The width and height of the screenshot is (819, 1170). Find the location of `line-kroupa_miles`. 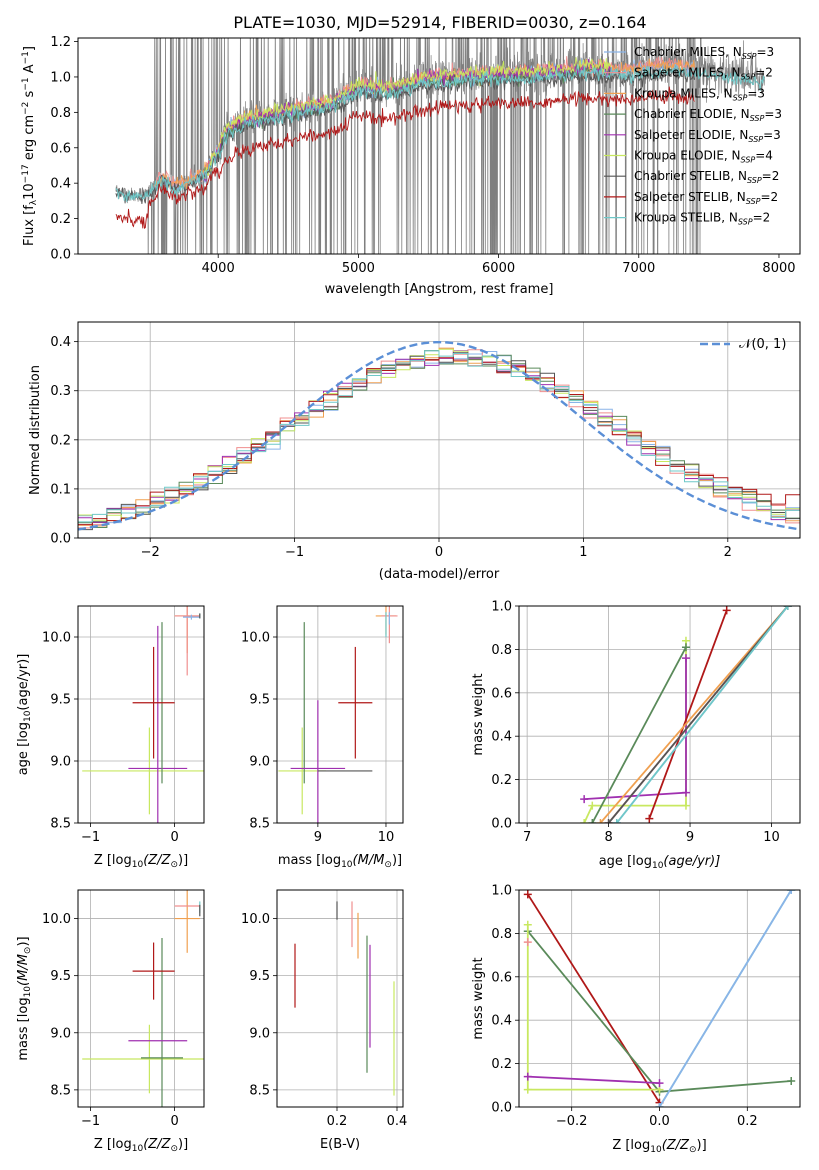

line-kroupa_miles is located at coordinates (694, 714).